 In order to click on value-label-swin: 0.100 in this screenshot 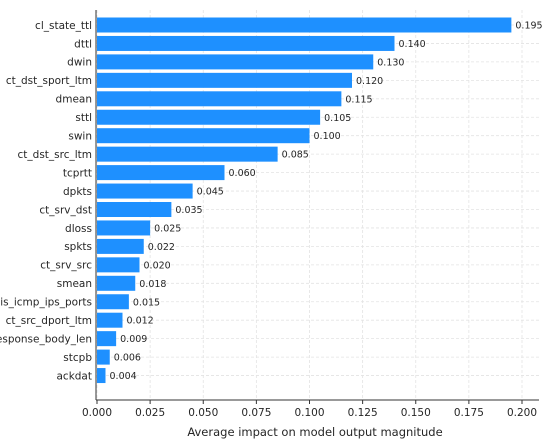, I will do `click(327, 136)`.